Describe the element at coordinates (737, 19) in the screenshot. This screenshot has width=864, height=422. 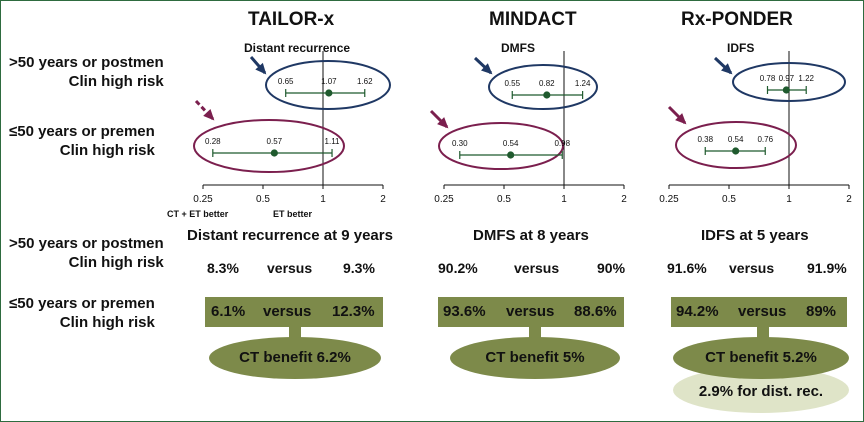
I see `panel-title-rxponder: Rx-PONDER` at that location.